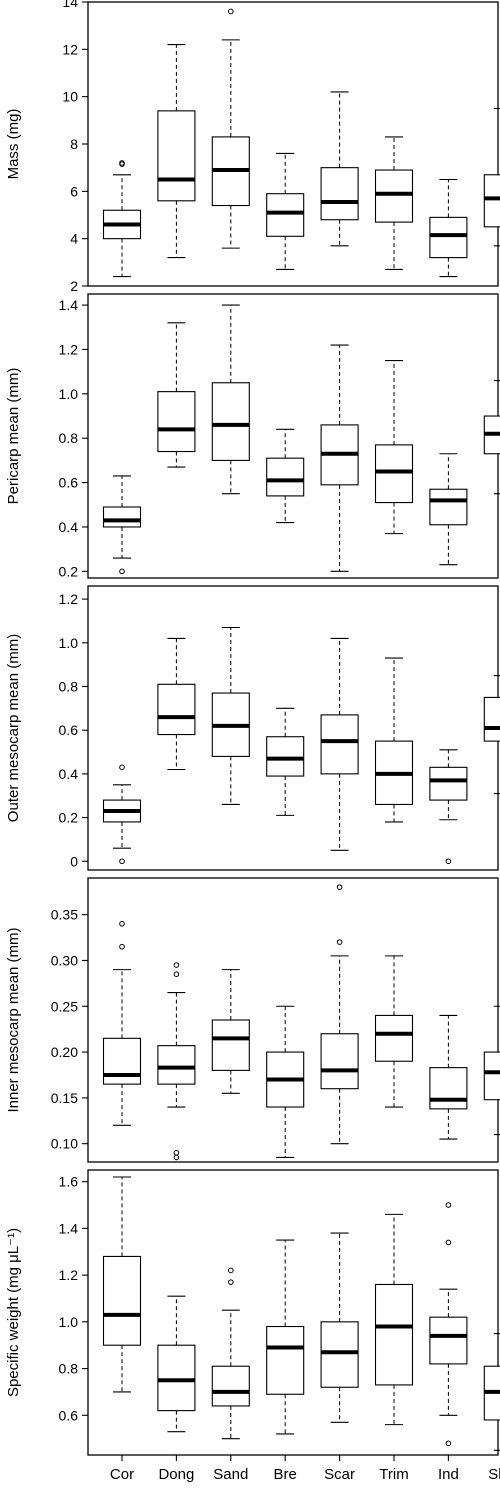 The width and height of the screenshot is (500, 1490). I want to click on x-tick-label: Skip, so click(494, 1474).